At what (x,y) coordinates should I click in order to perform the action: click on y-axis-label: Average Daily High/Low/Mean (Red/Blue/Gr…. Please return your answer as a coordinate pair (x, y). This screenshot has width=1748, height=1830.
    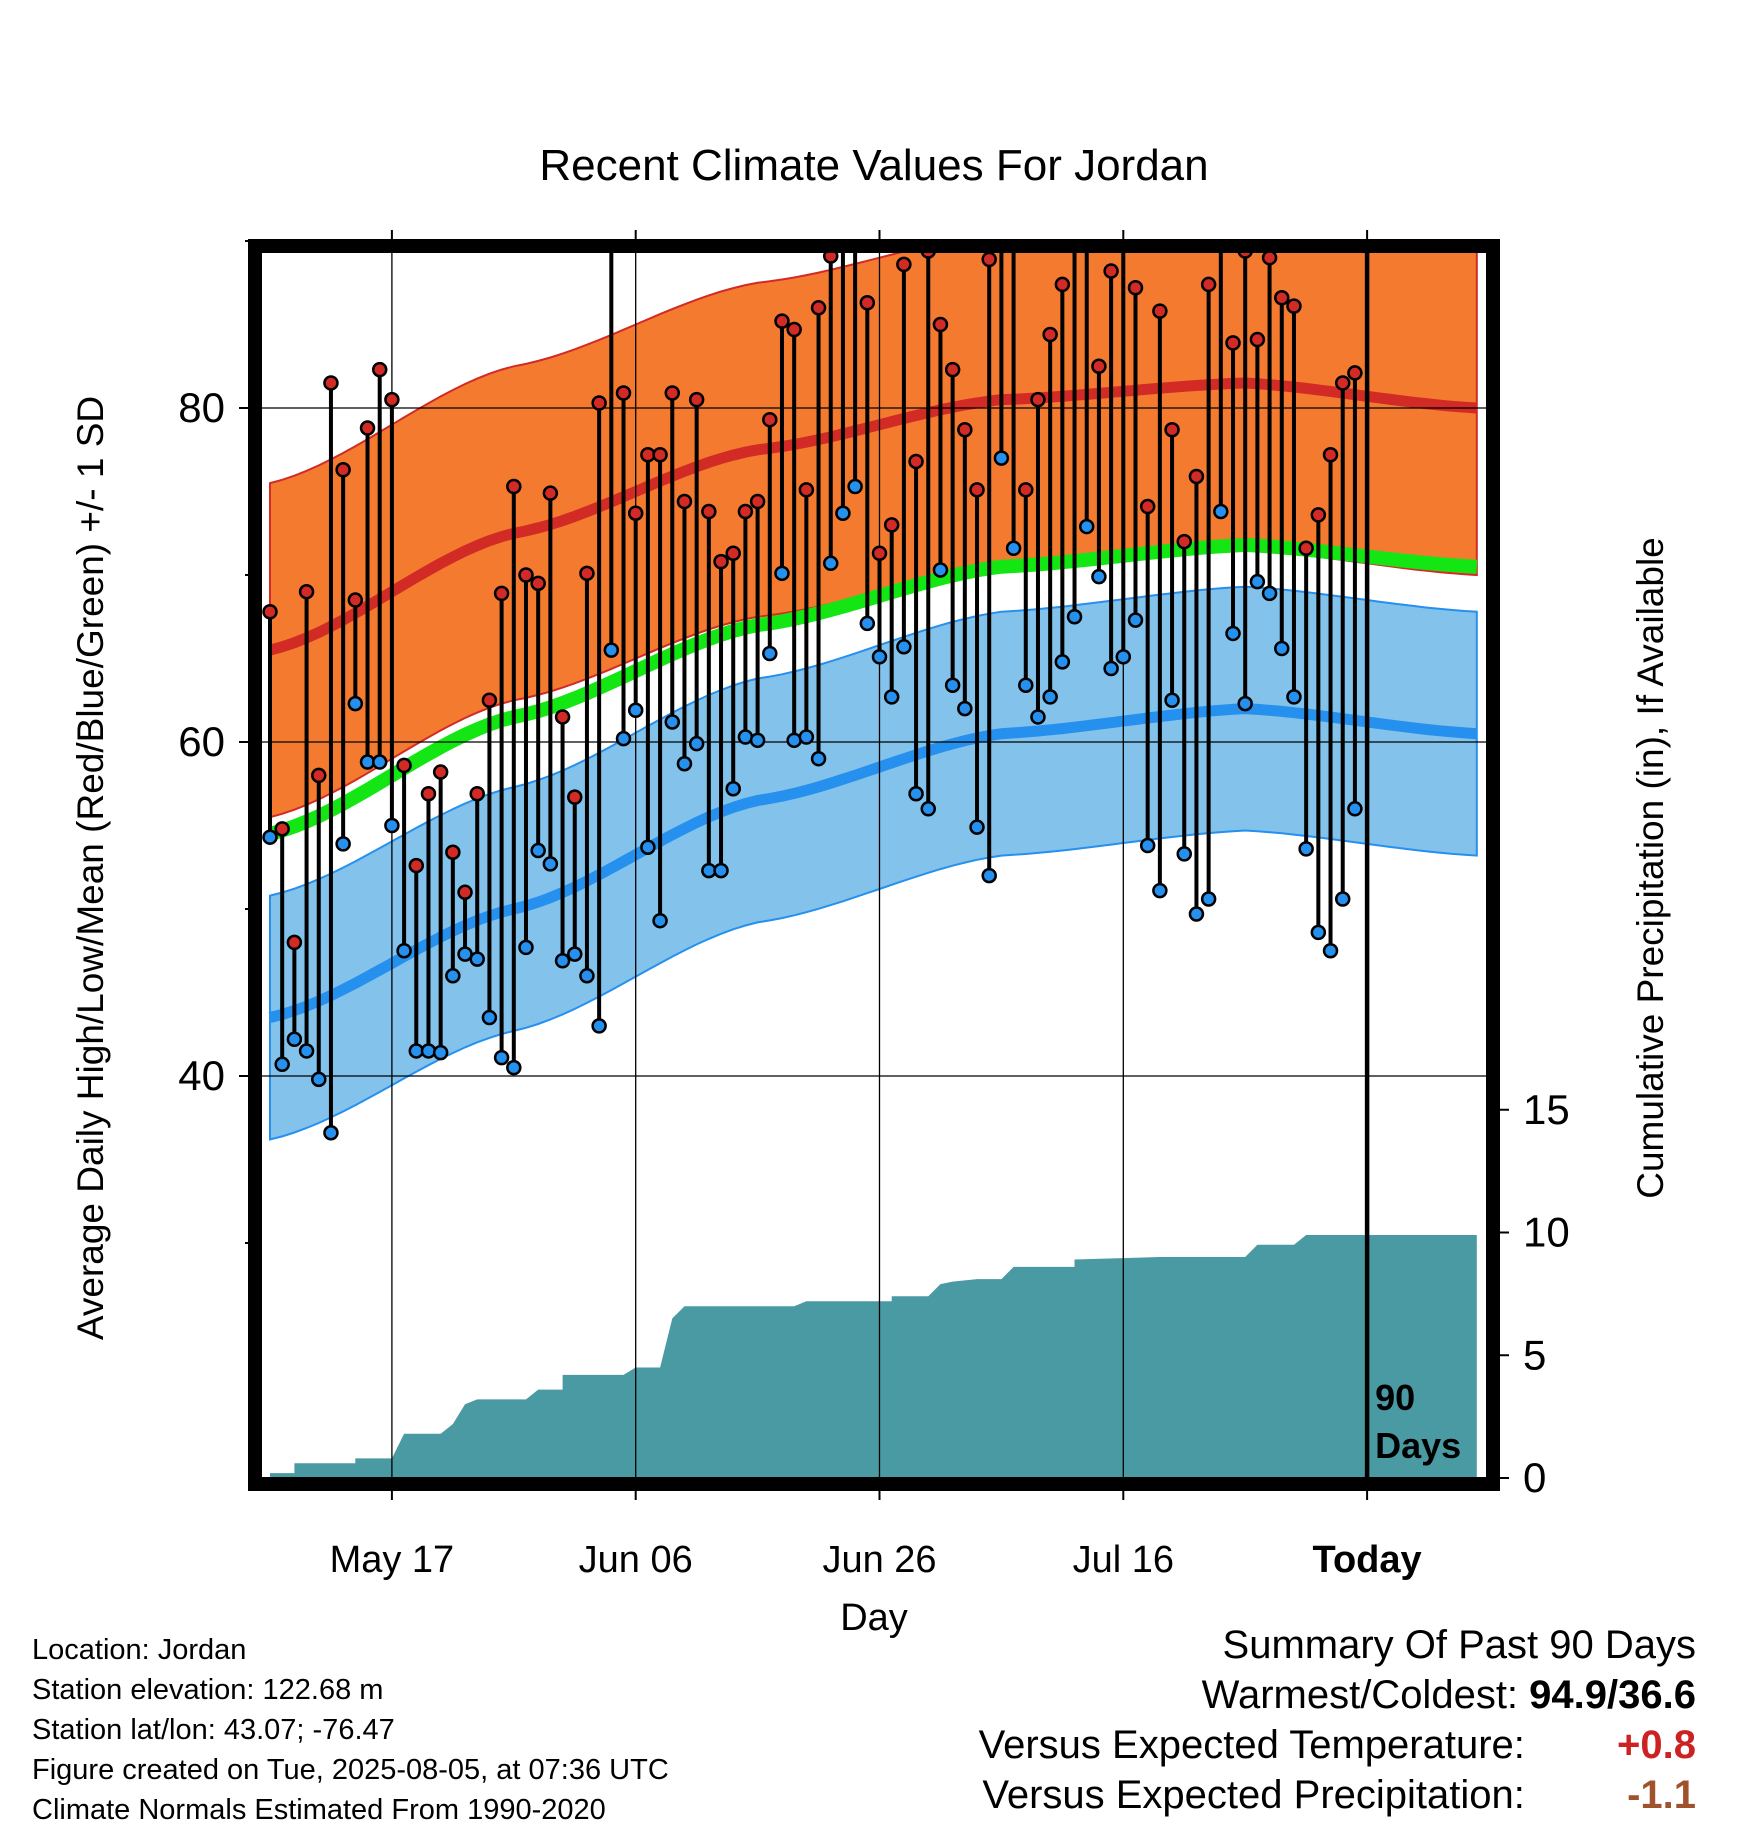
    Looking at the image, I should click on (90, 868).